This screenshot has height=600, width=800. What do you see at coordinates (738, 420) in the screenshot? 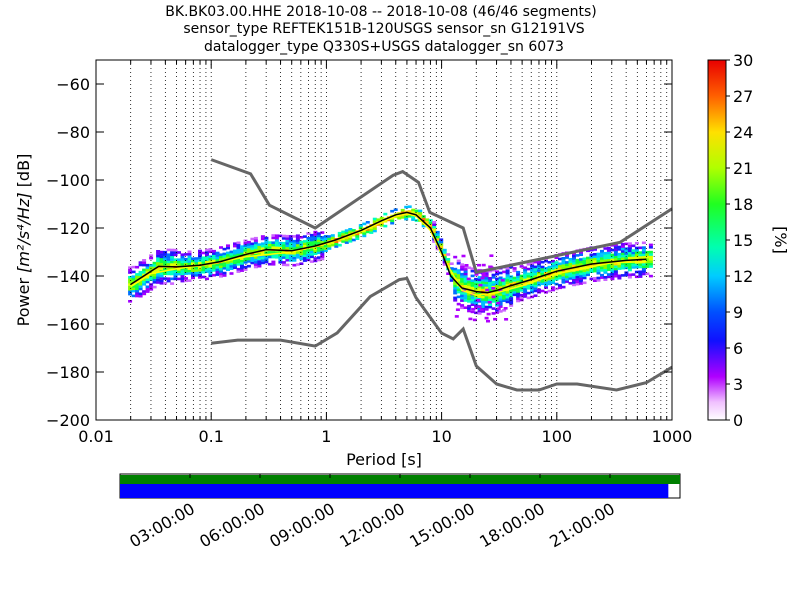
I see `colorbar-tick-label: 0` at bounding box center [738, 420].